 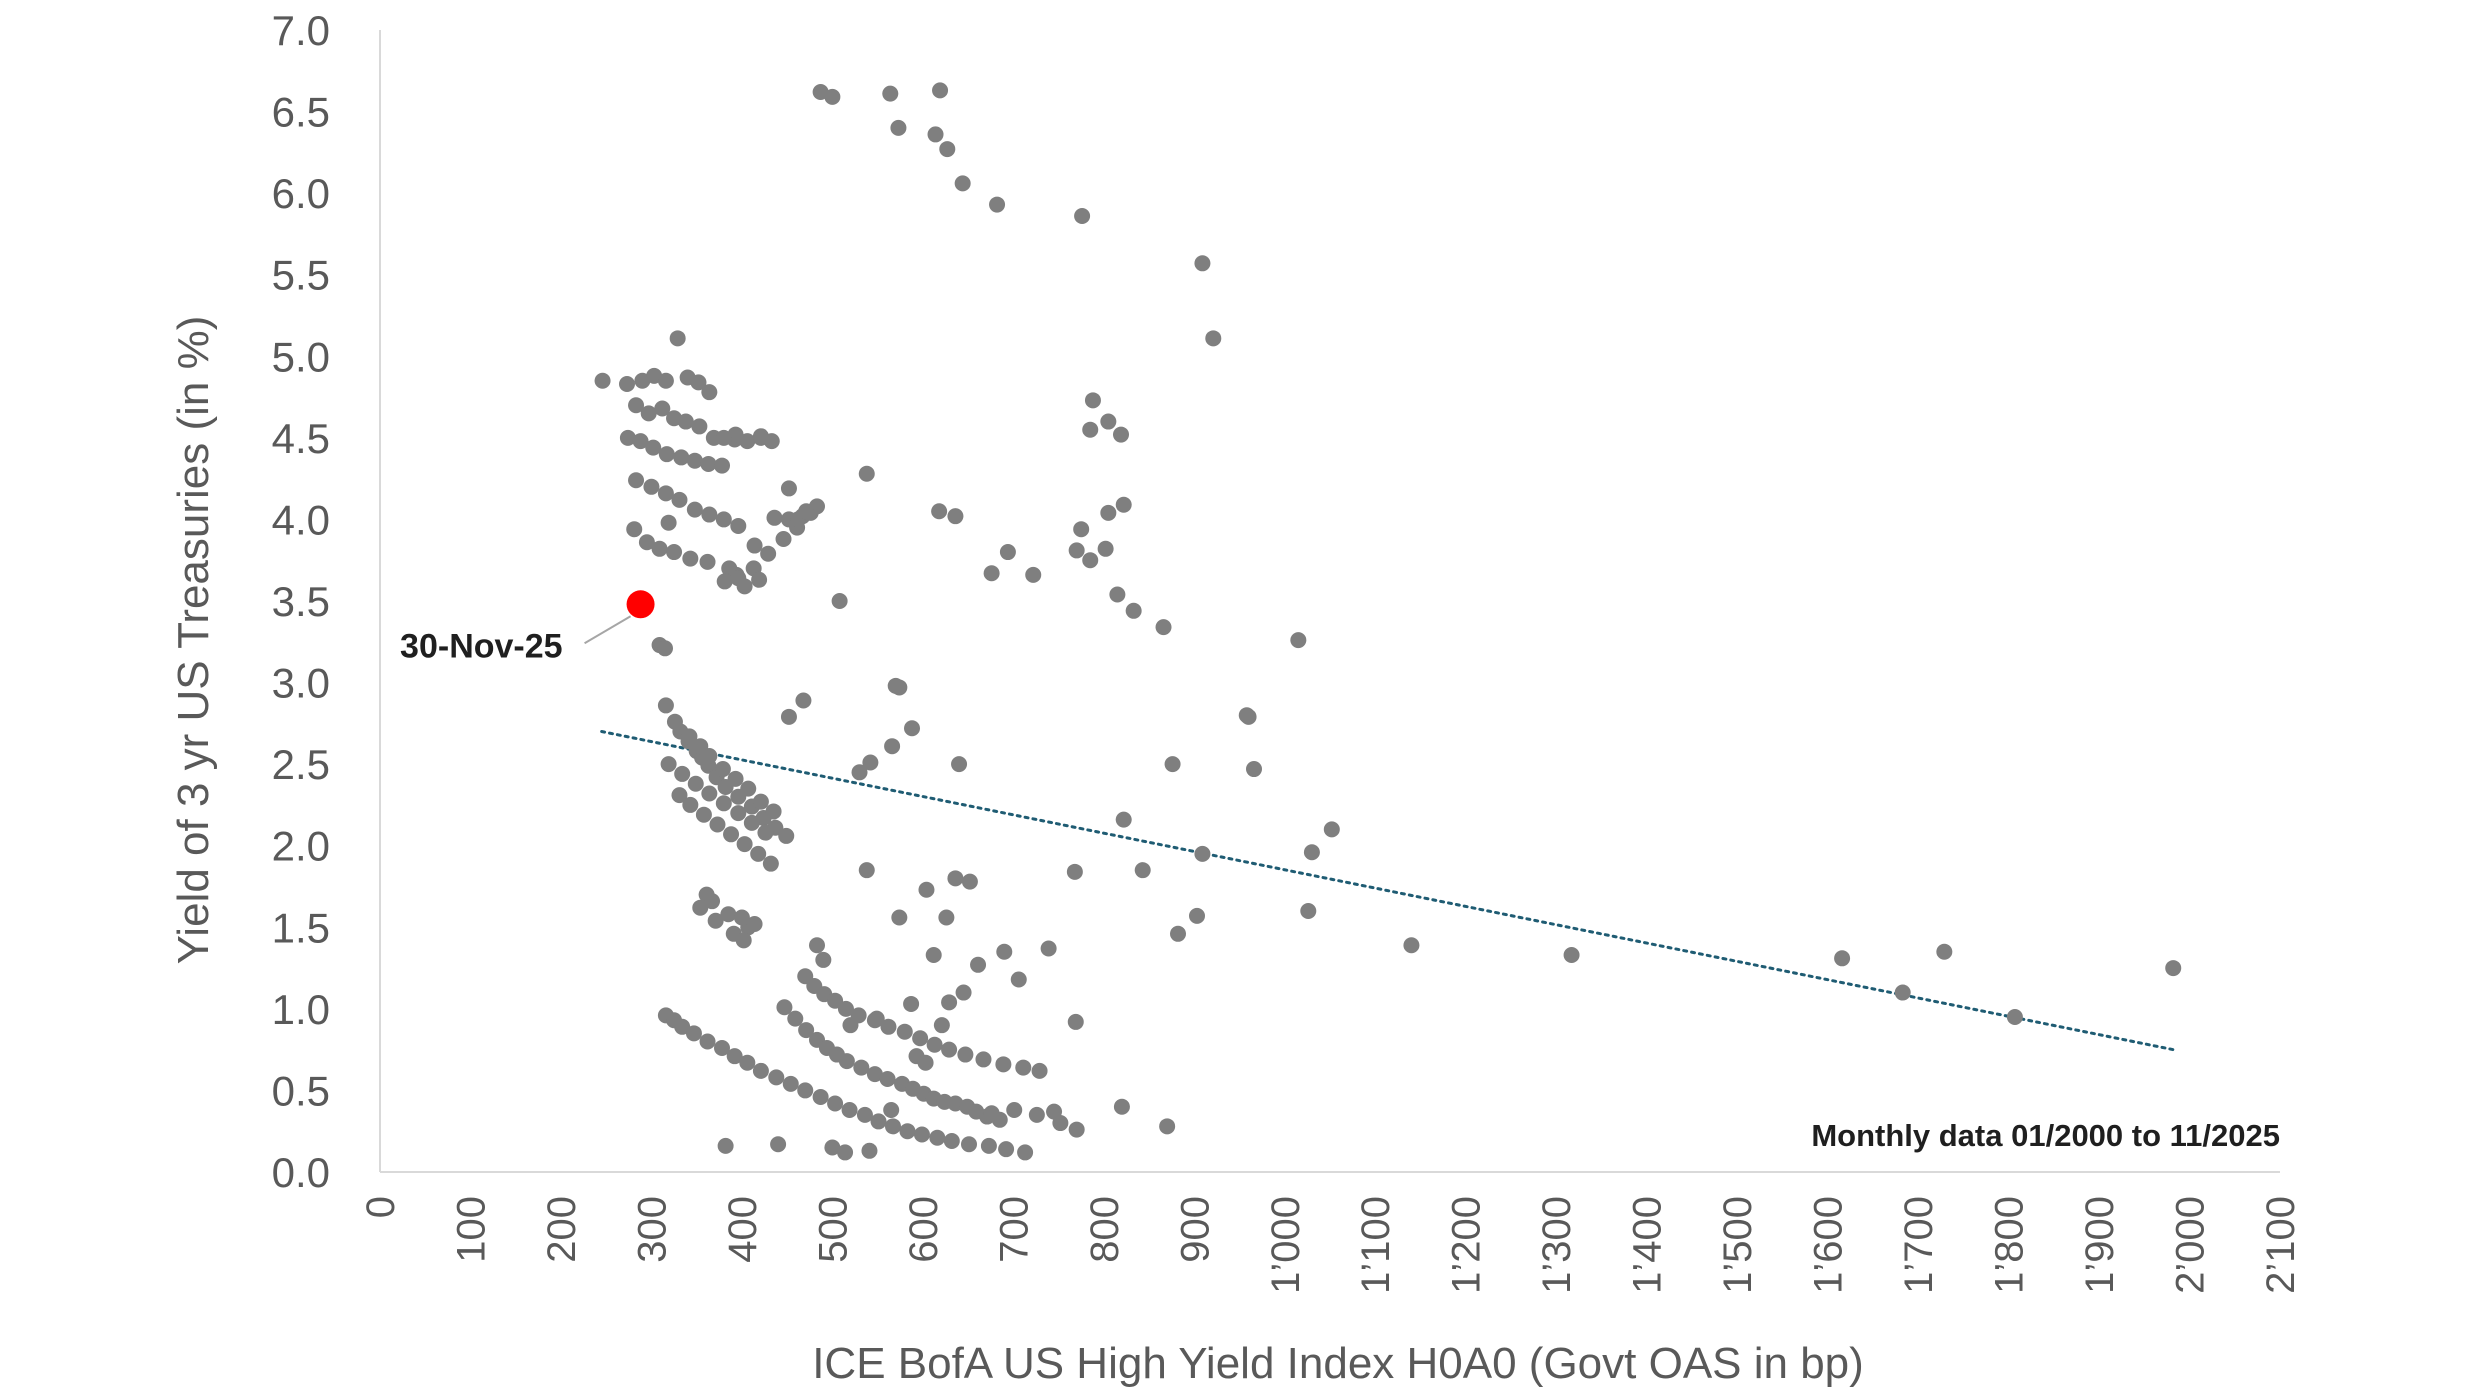 I want to click on highlight-point, so click(x=640, y=604).